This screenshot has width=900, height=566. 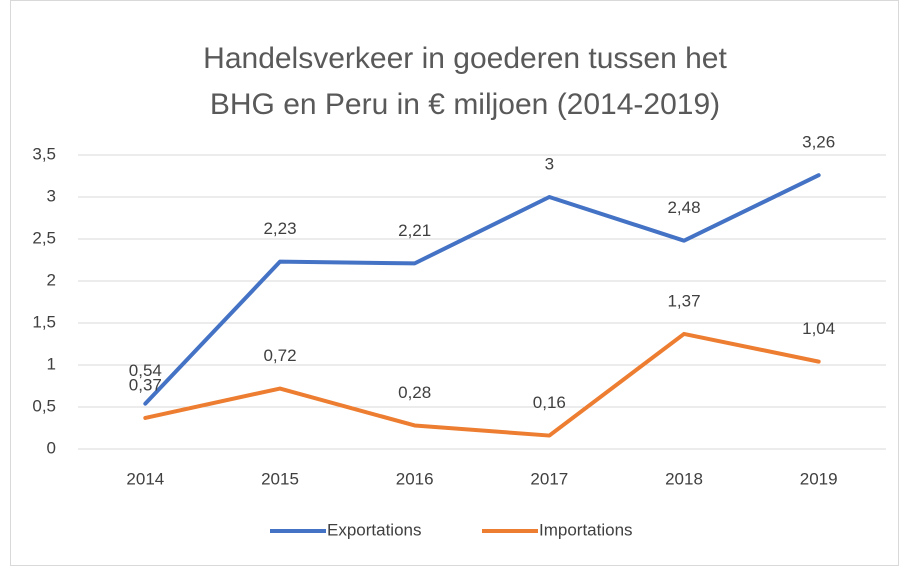 What do you see at coordinates (683, 300) in the screenshot?
I see `data-label: 1,37` at bounding box center [683, 300].